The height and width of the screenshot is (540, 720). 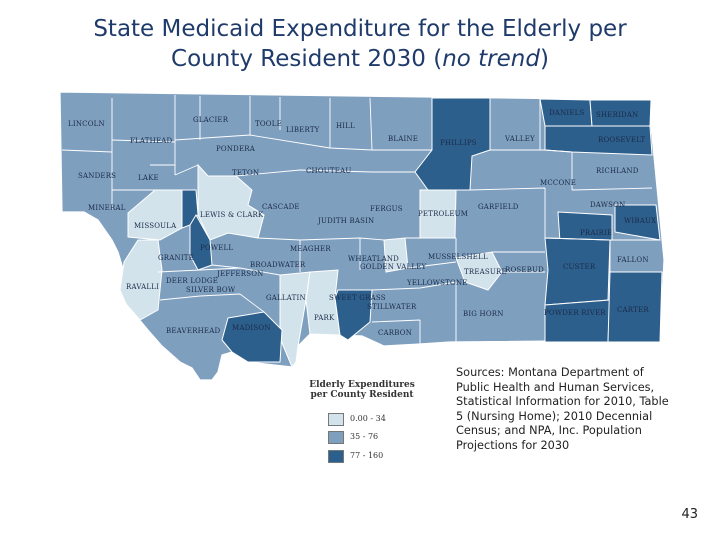 I want to click on county-prairie, so click(x=585, y=227).